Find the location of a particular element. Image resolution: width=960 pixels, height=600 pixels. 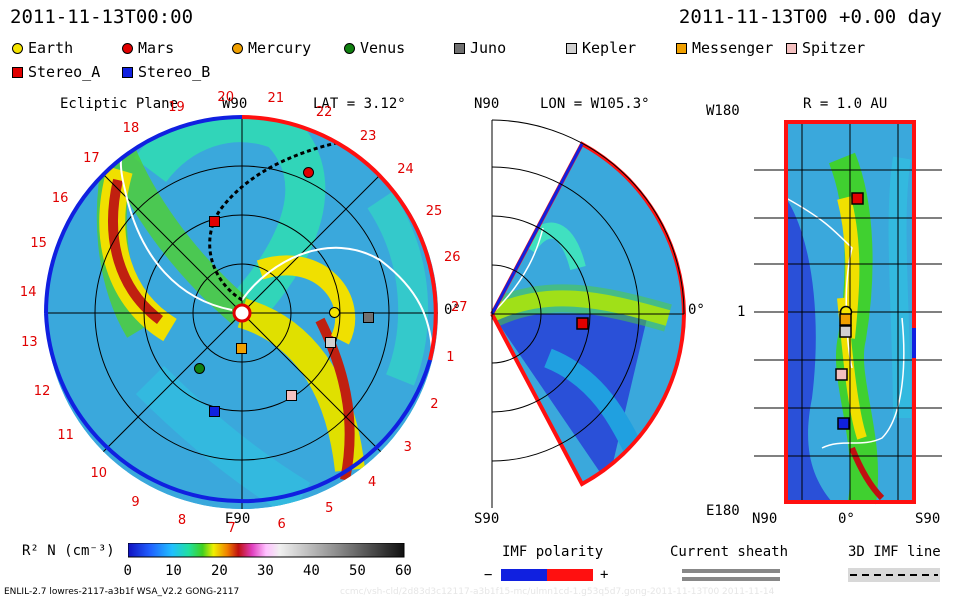

imf-positive-swatch is located at coordinates (570, 575).